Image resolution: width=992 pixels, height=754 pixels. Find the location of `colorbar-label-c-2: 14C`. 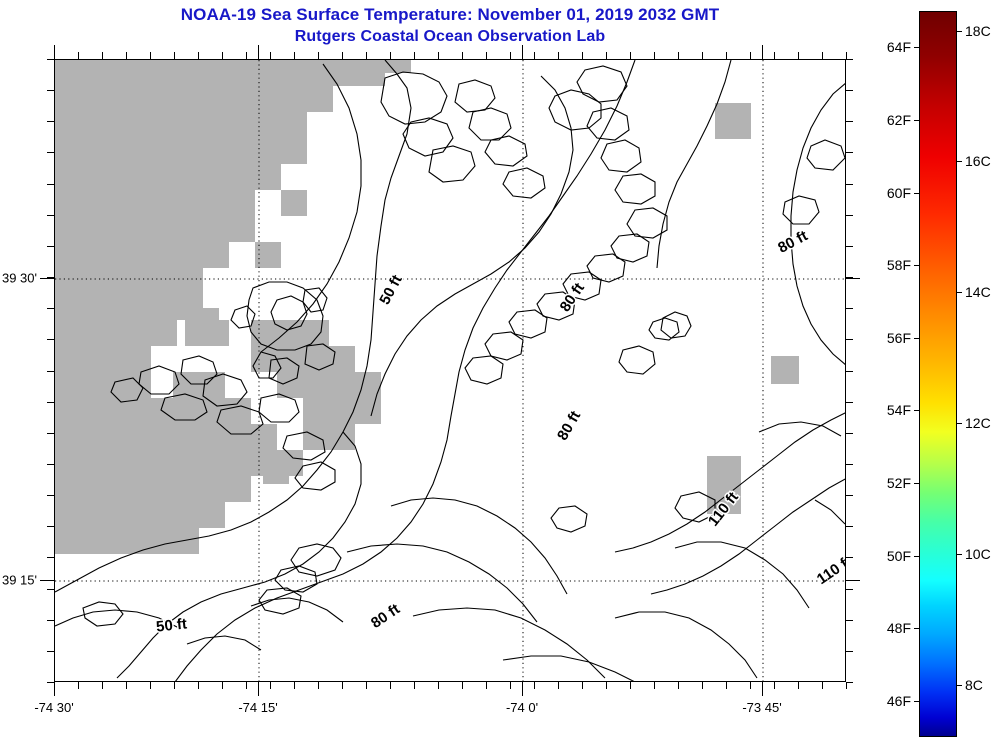

colorbar-label-c-2: 14C is located at coordinates (978, 292).